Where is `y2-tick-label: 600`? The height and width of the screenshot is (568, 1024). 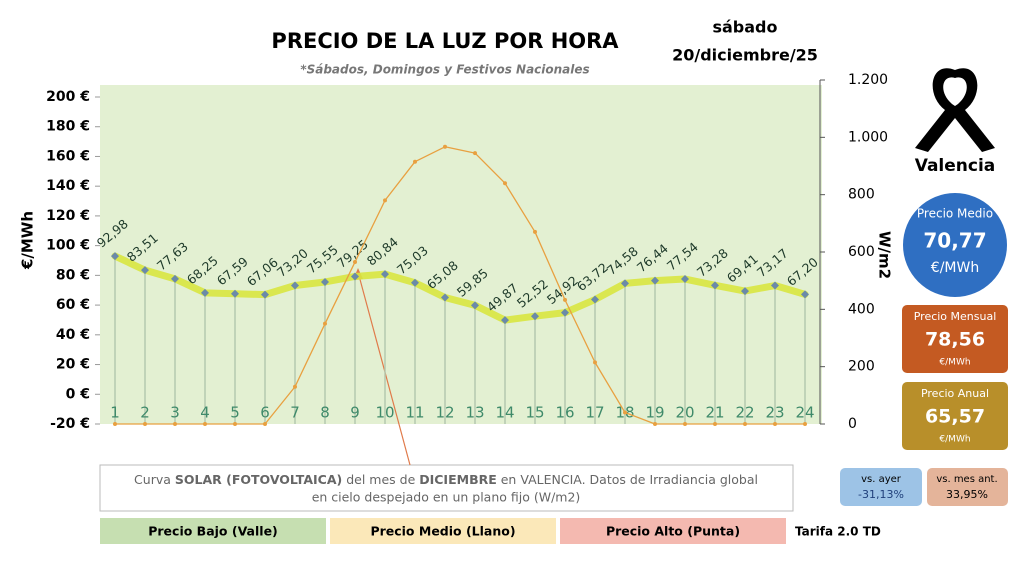
y2-tick-label: 600 is located at coordinates (861, 252).